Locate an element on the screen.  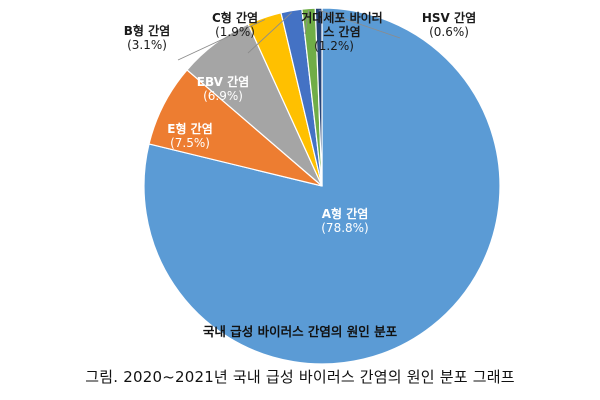
leader-lines is located at coordinates (289, 35).